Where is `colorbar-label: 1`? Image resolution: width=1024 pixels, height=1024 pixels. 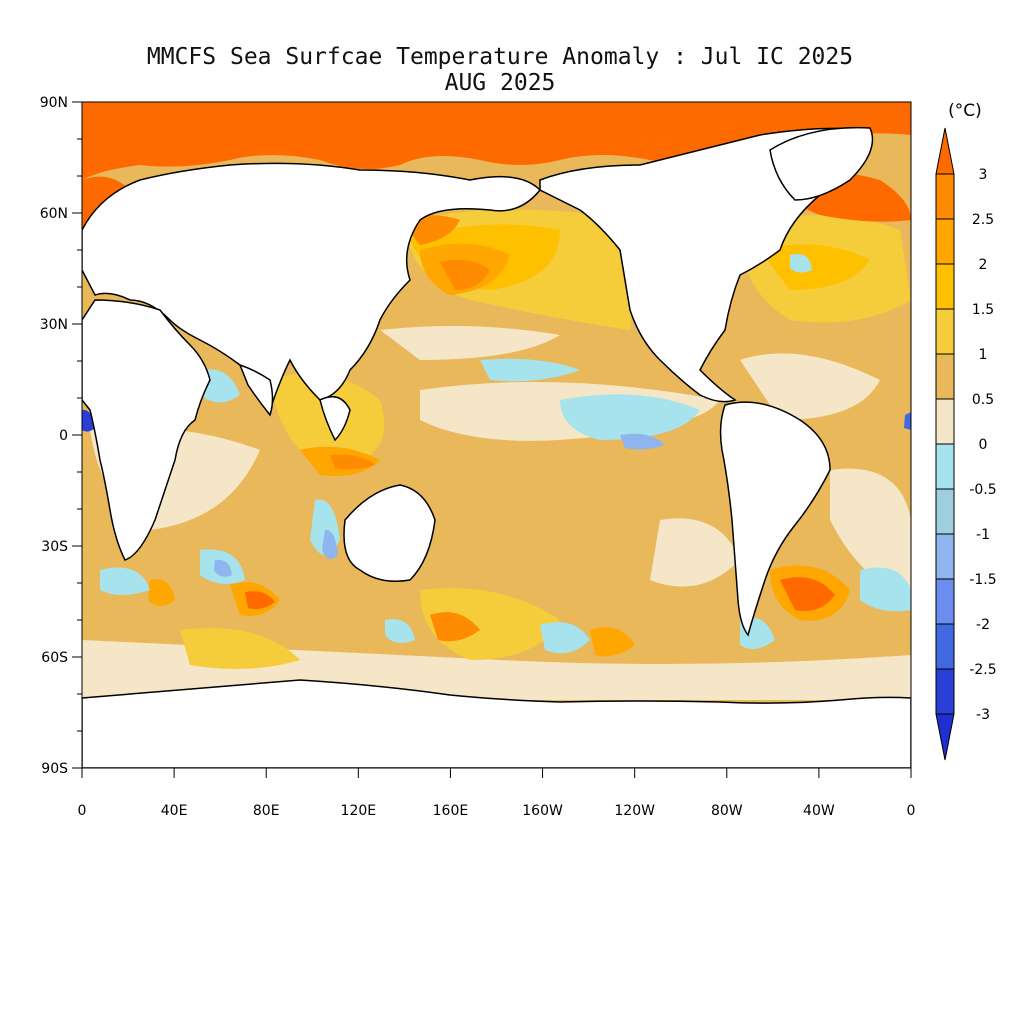
colorbar-label: 1 is located at coordinates (983, 355).